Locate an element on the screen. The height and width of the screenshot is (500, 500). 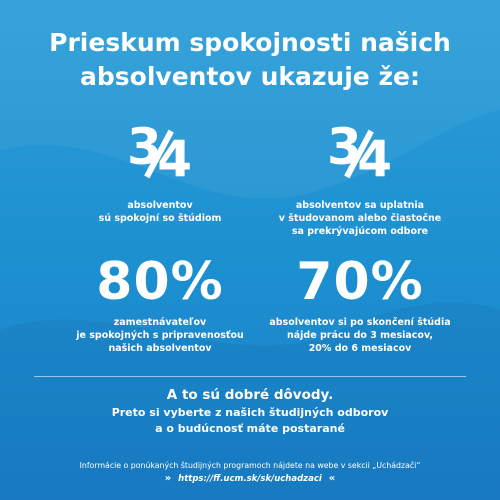
stat-description-line: absolventov si po skončení štúdia is located at coordinates (360, 322).